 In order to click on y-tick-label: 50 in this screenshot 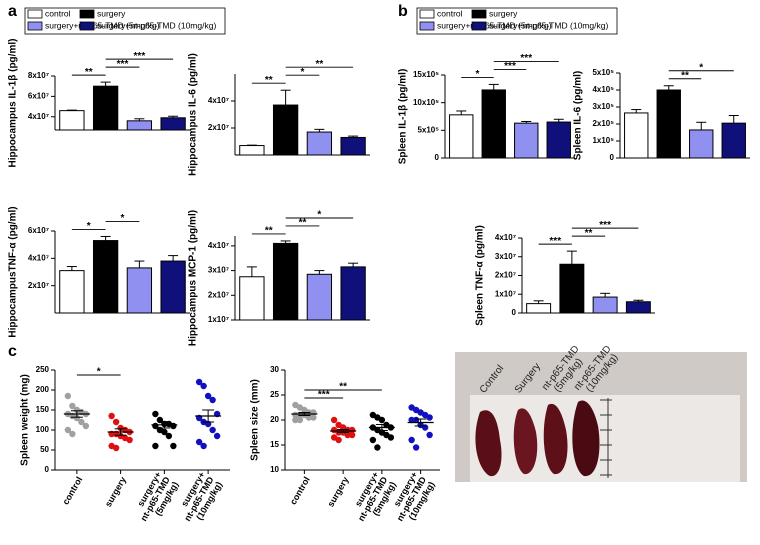, I will do `click(44, 449)`.